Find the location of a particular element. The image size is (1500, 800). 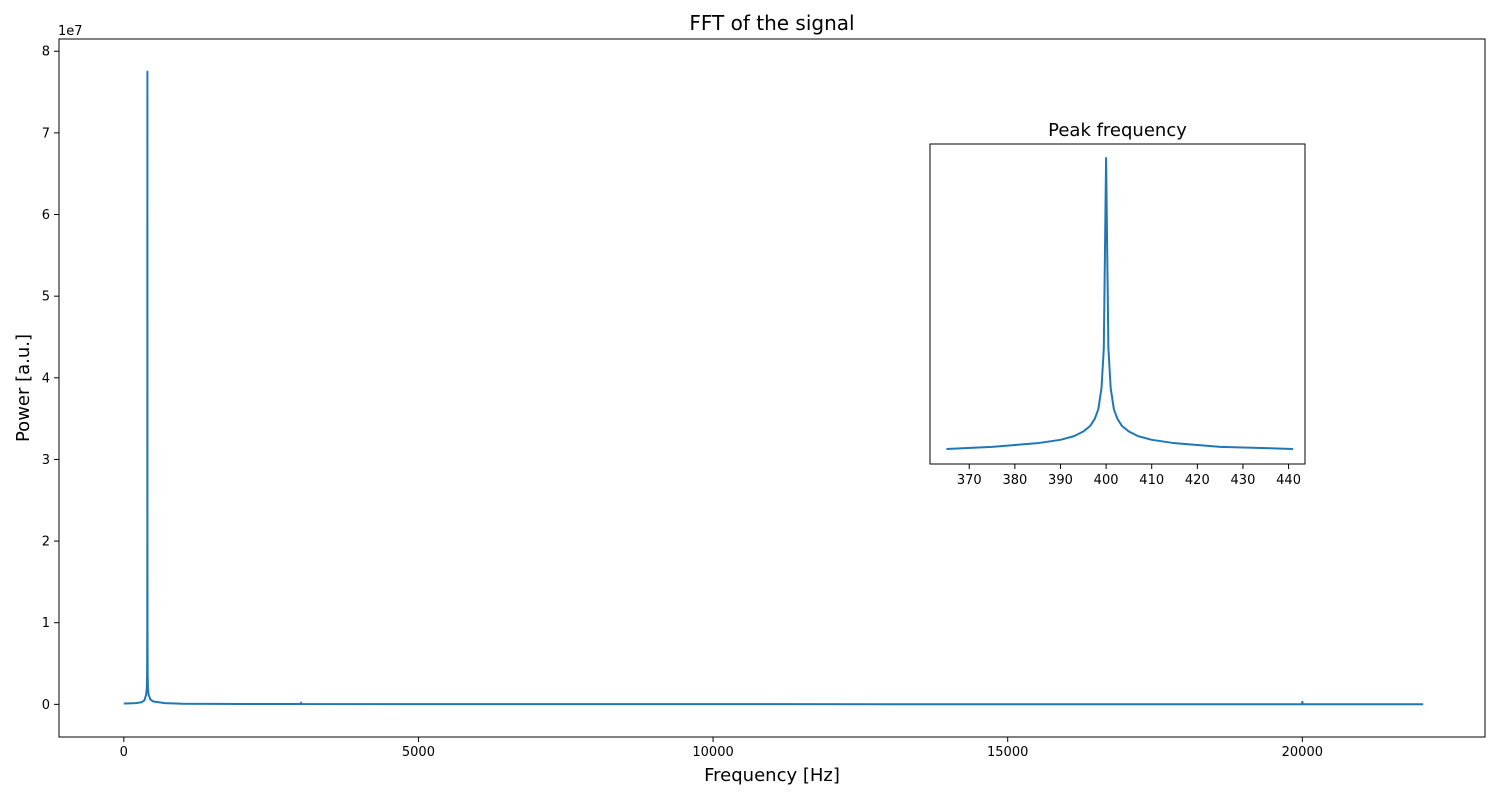

inset-axes-frame is located at coordinates (1117, 304).